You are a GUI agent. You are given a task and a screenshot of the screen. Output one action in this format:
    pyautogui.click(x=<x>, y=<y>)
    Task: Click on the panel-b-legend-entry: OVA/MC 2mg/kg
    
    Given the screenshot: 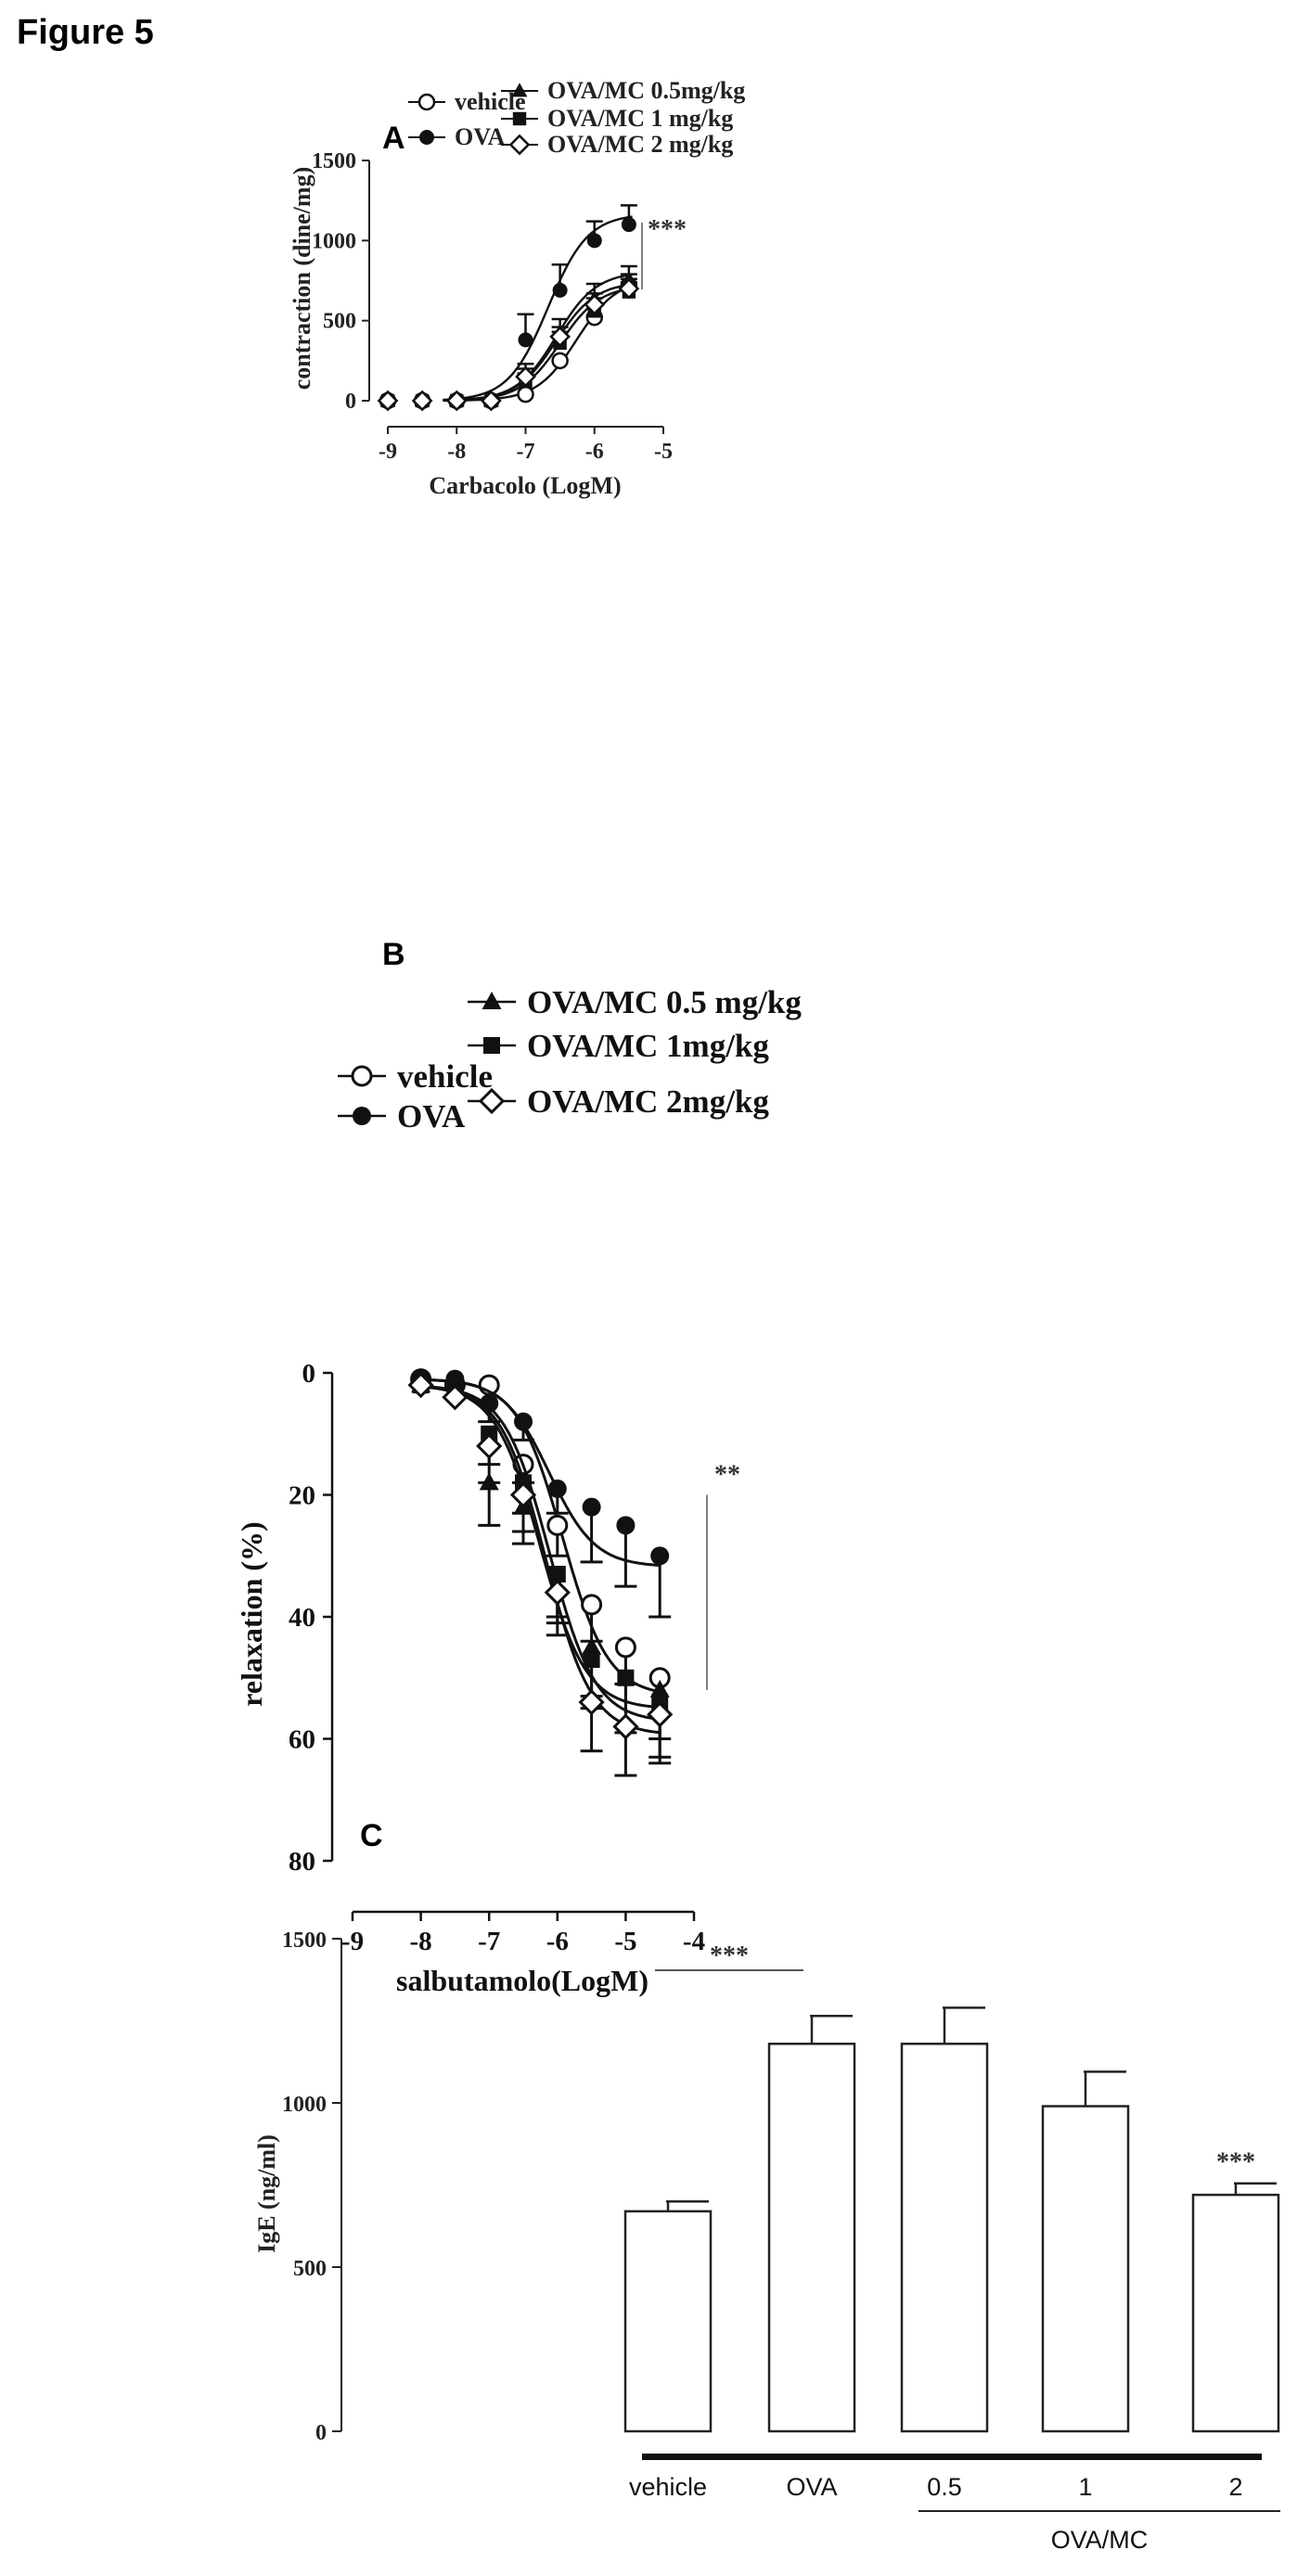 What is the action you would take?
    pyautogui.click(x=618, y=1101)
    